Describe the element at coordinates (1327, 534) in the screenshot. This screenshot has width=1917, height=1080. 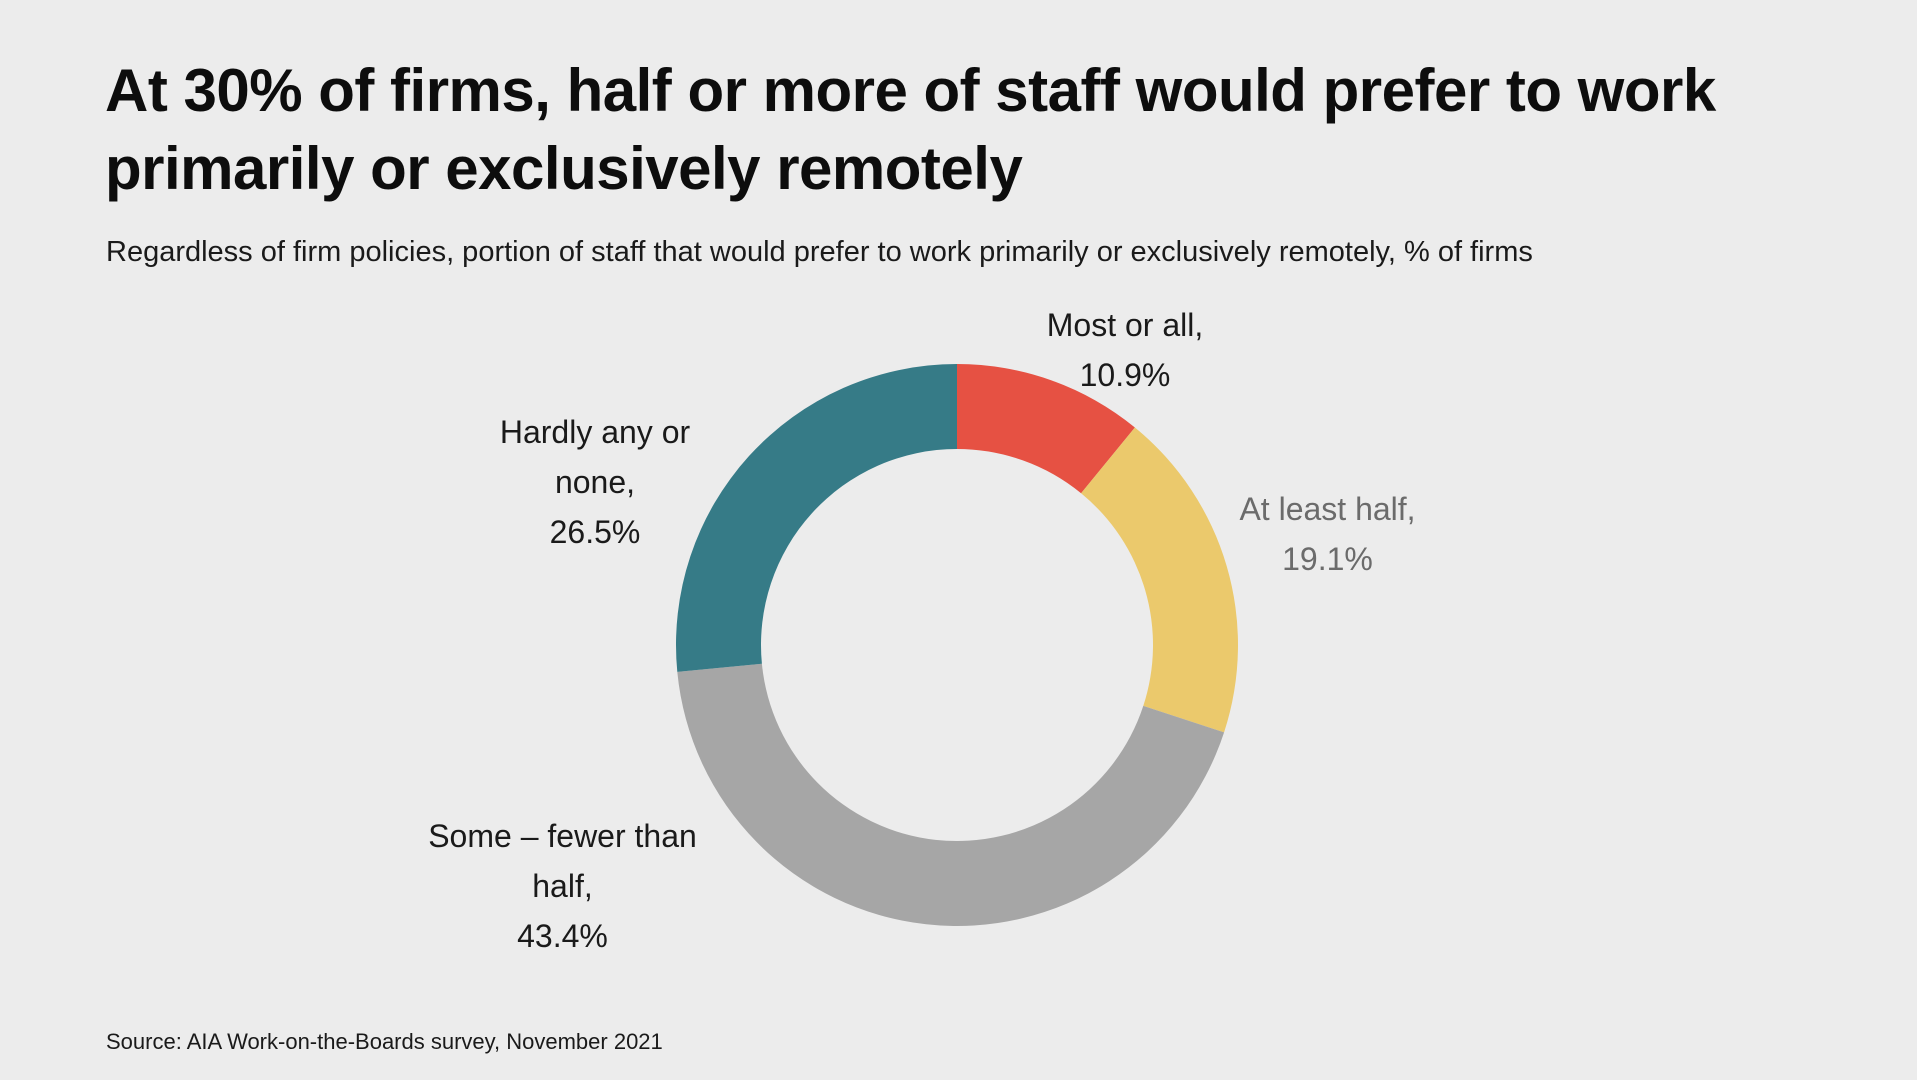
I see `slice-label-at-least-half: At least half, 19.1%` at that location.